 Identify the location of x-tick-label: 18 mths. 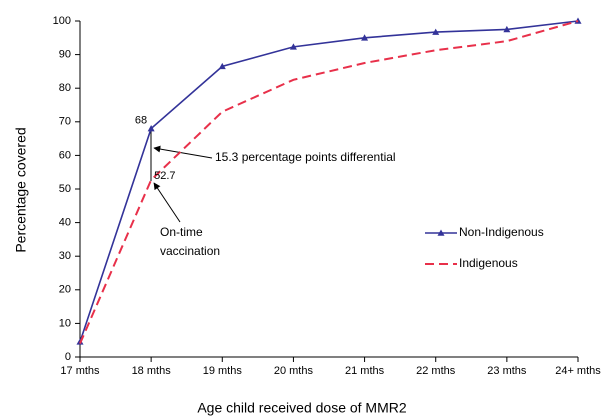
(152, 371).